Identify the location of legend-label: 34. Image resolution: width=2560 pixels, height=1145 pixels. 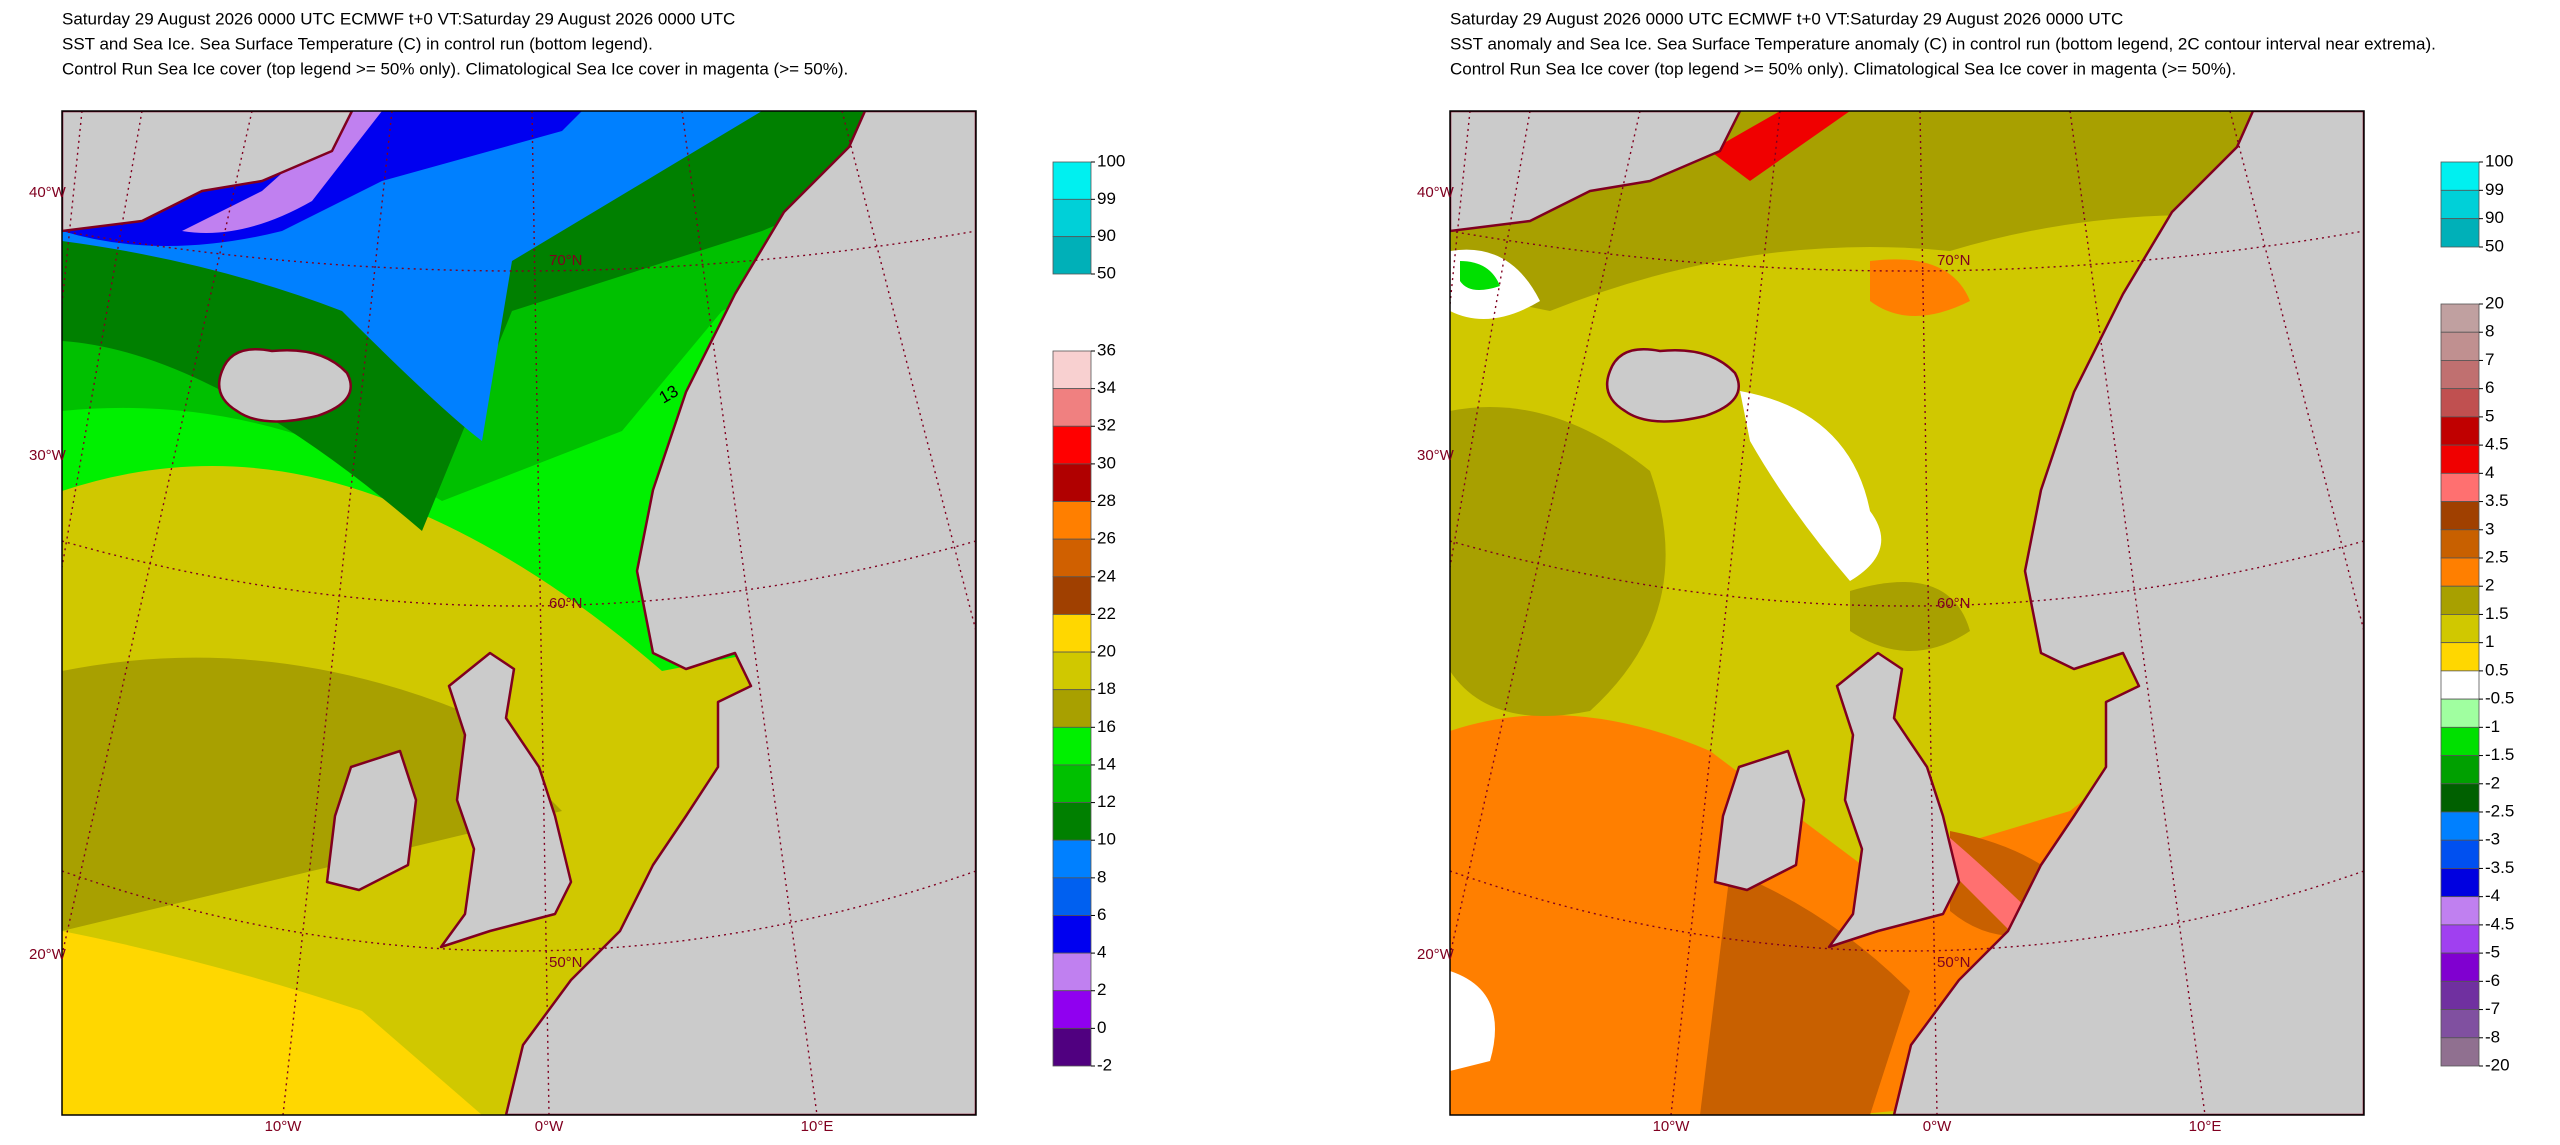
(1106, 387).